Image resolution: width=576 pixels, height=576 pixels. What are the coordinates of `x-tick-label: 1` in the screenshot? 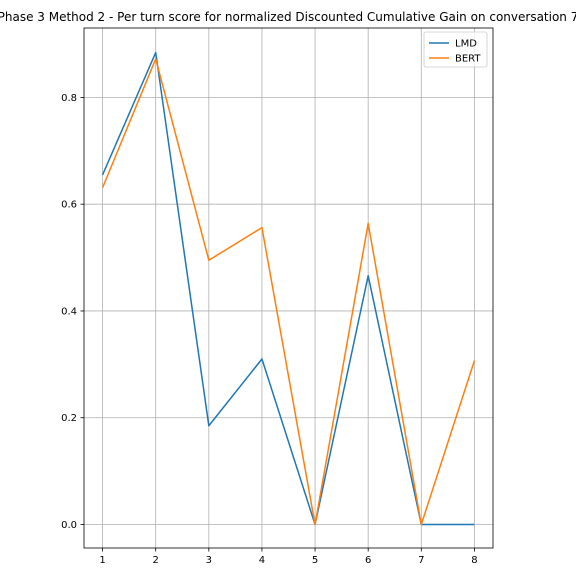 It's located at (102, 560).